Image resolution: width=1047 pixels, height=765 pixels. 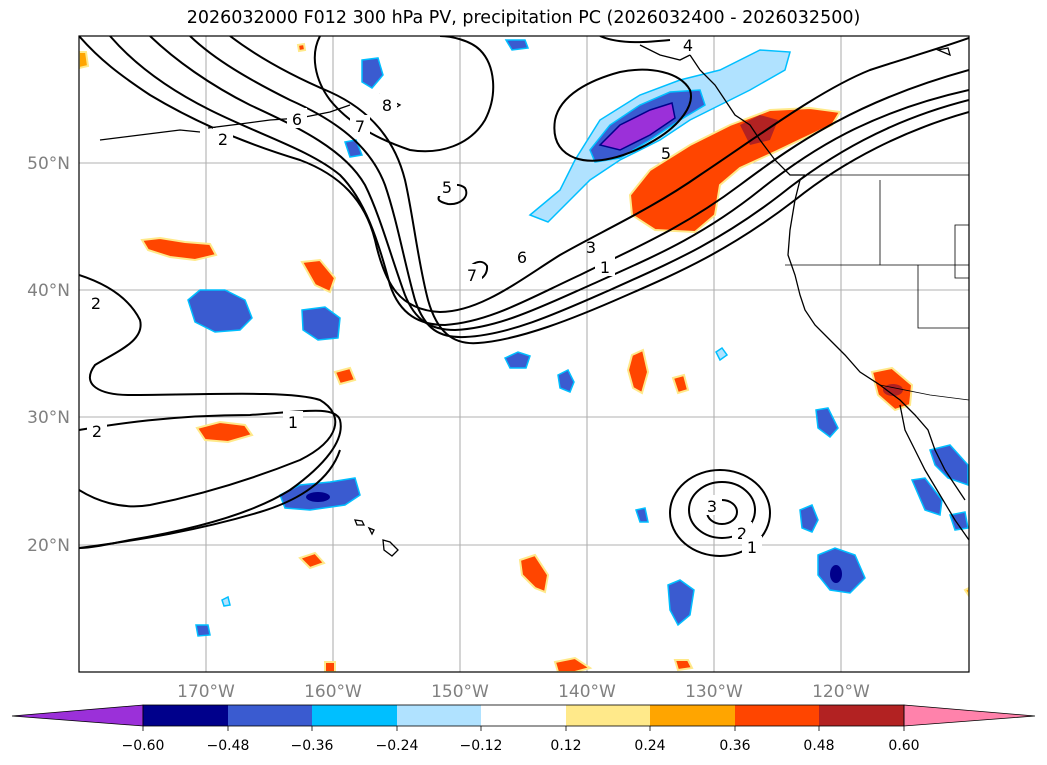 I want to click on lon-label: 120°W, so click(x=841, y=692).